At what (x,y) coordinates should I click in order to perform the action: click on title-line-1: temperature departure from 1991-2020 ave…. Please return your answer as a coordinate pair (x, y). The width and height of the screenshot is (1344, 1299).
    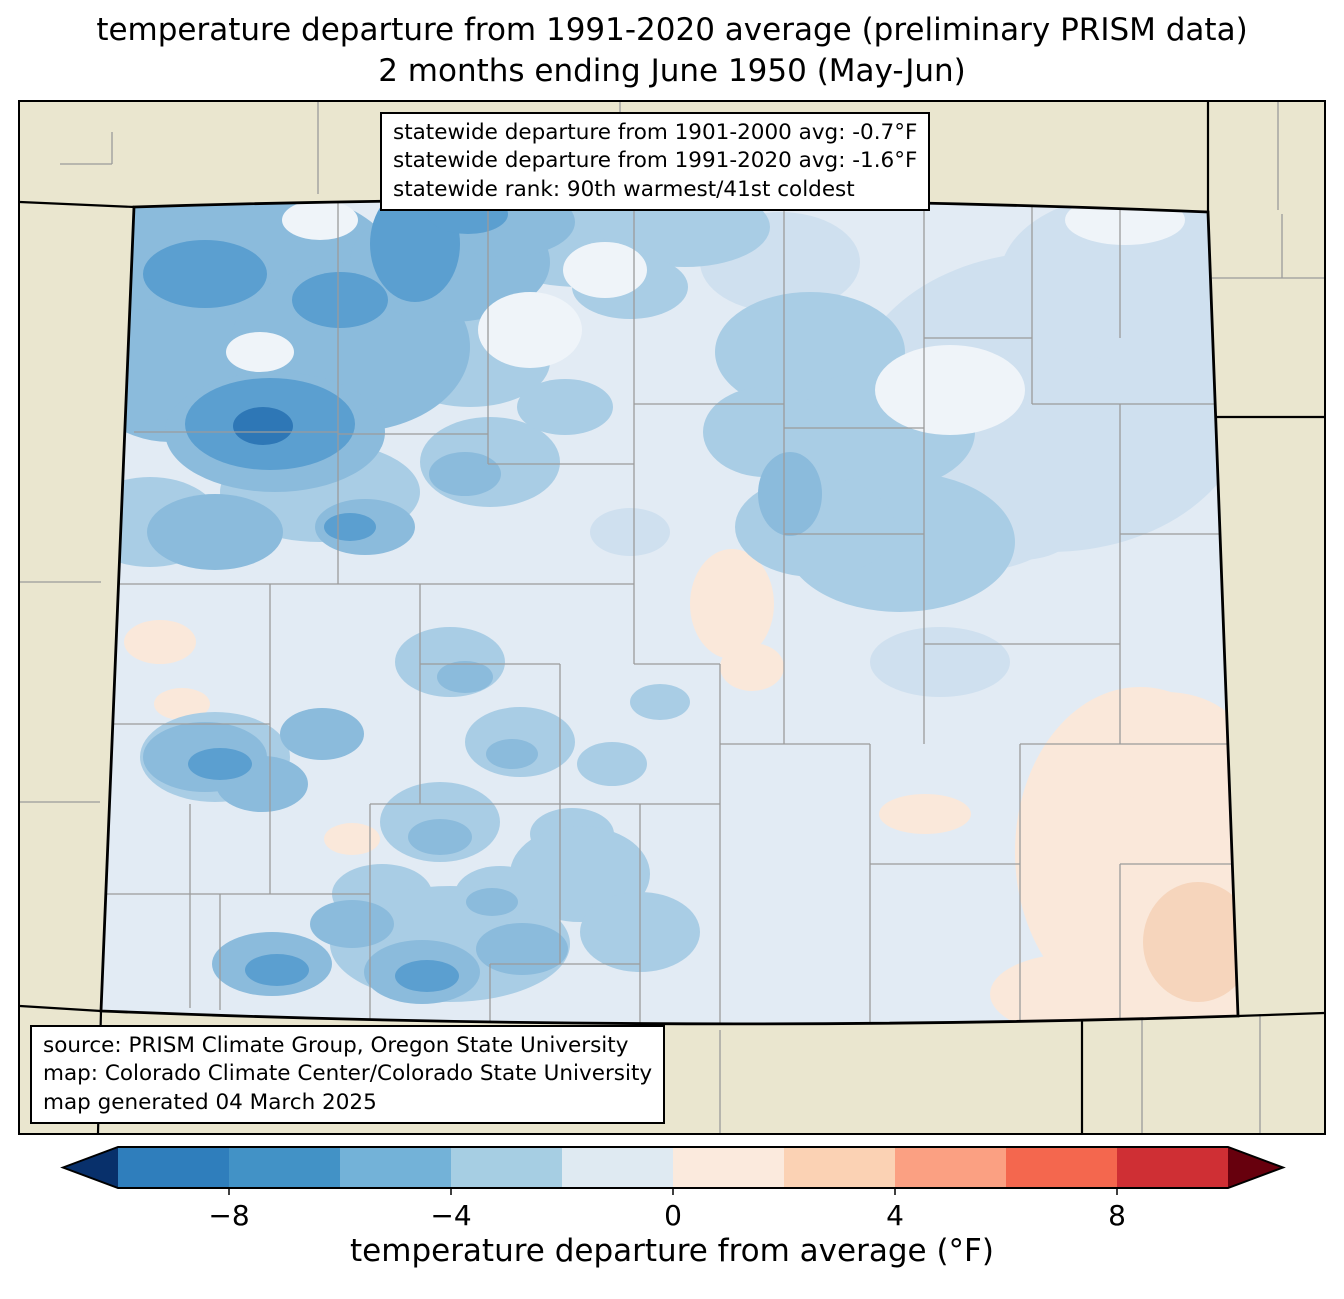
    Looking at the image, I should click on (672, 30).